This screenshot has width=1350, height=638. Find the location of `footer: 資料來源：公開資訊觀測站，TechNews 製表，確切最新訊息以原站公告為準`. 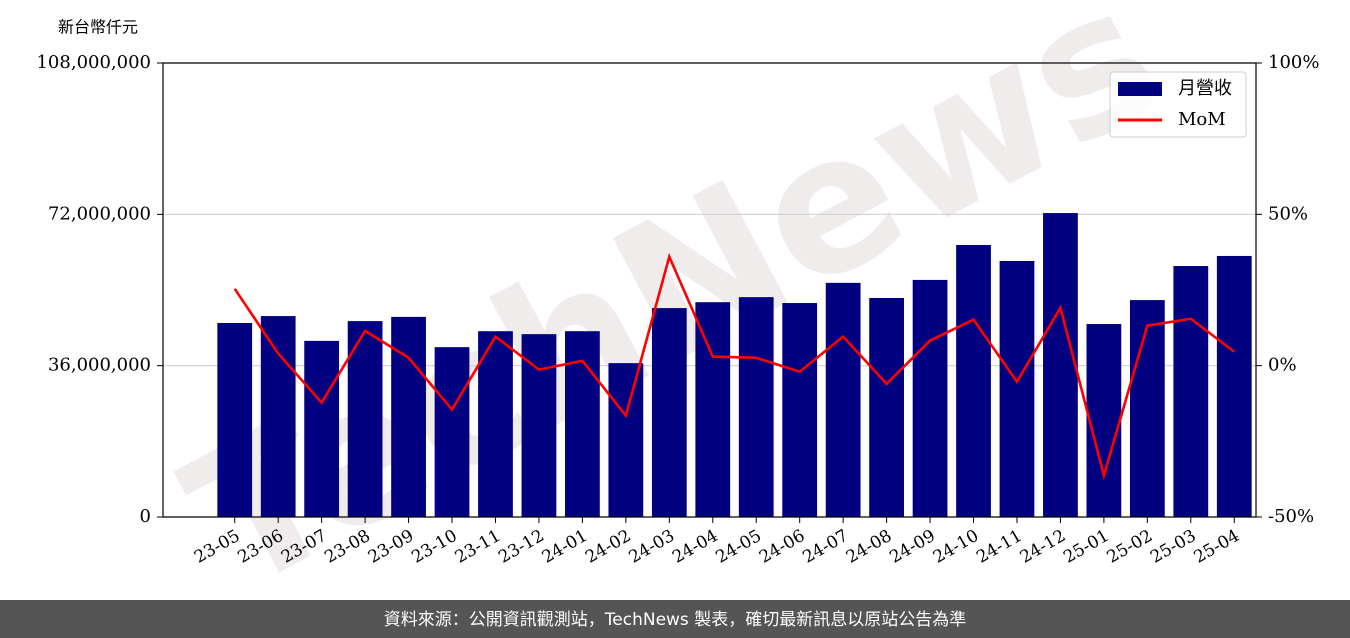

footer: 資料來源：公開資訊觀測站，TechNews 製表，確切最新訊息以原站公告為準 is located at coordinates (675, 620).